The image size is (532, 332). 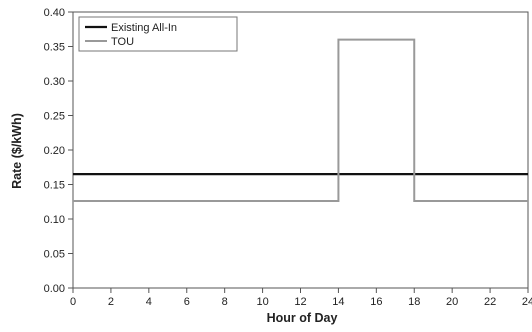 I want to click on x-tick-label: 8, so click(x=225, y=302).